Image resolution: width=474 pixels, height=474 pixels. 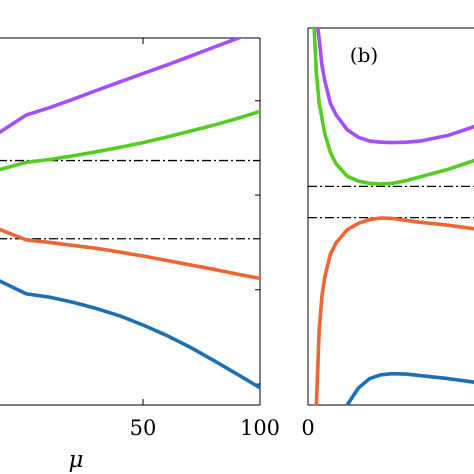 What do you see at coordinates (76, 460) in the screenshot?
I see `x-axis-label: μ` at bounding box center [76, 460].